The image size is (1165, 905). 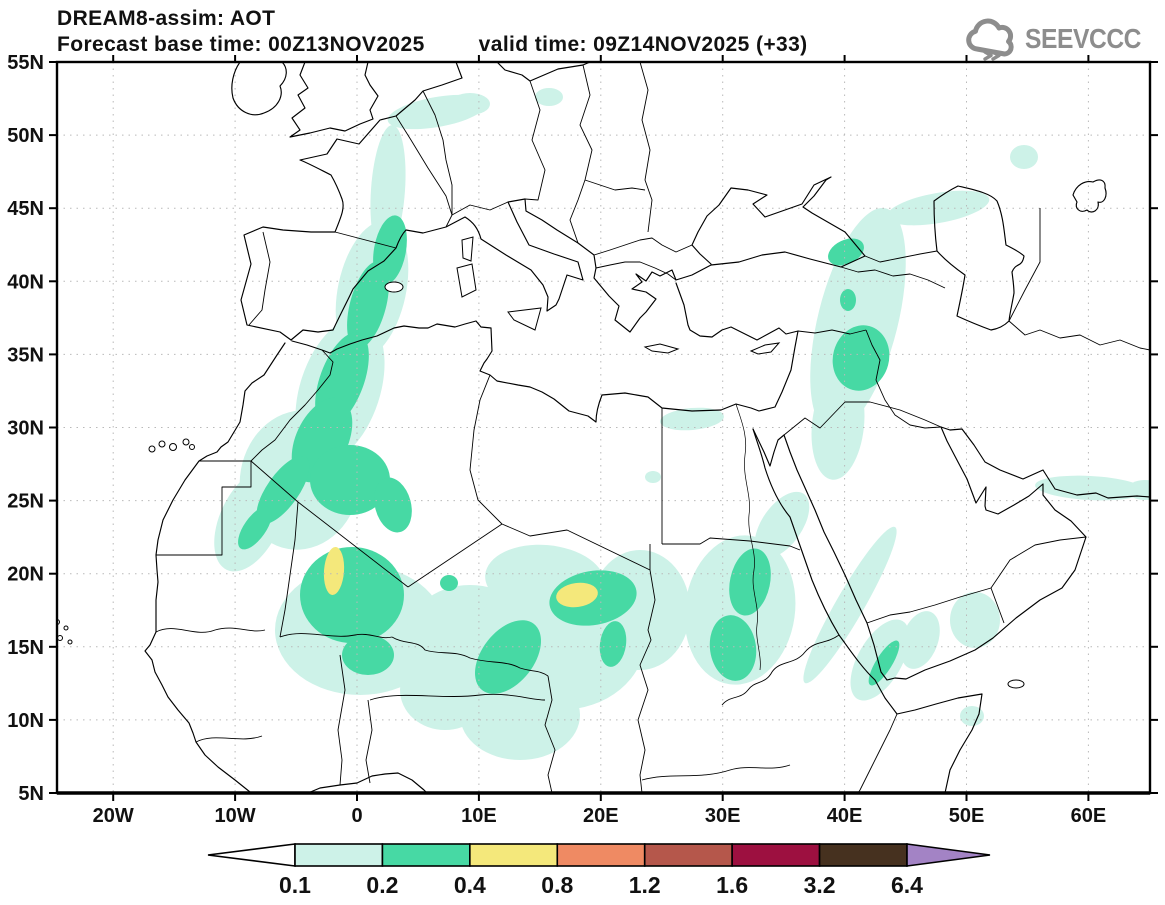 I want to click on lat-label: 25N, so click(x=25, y=502).